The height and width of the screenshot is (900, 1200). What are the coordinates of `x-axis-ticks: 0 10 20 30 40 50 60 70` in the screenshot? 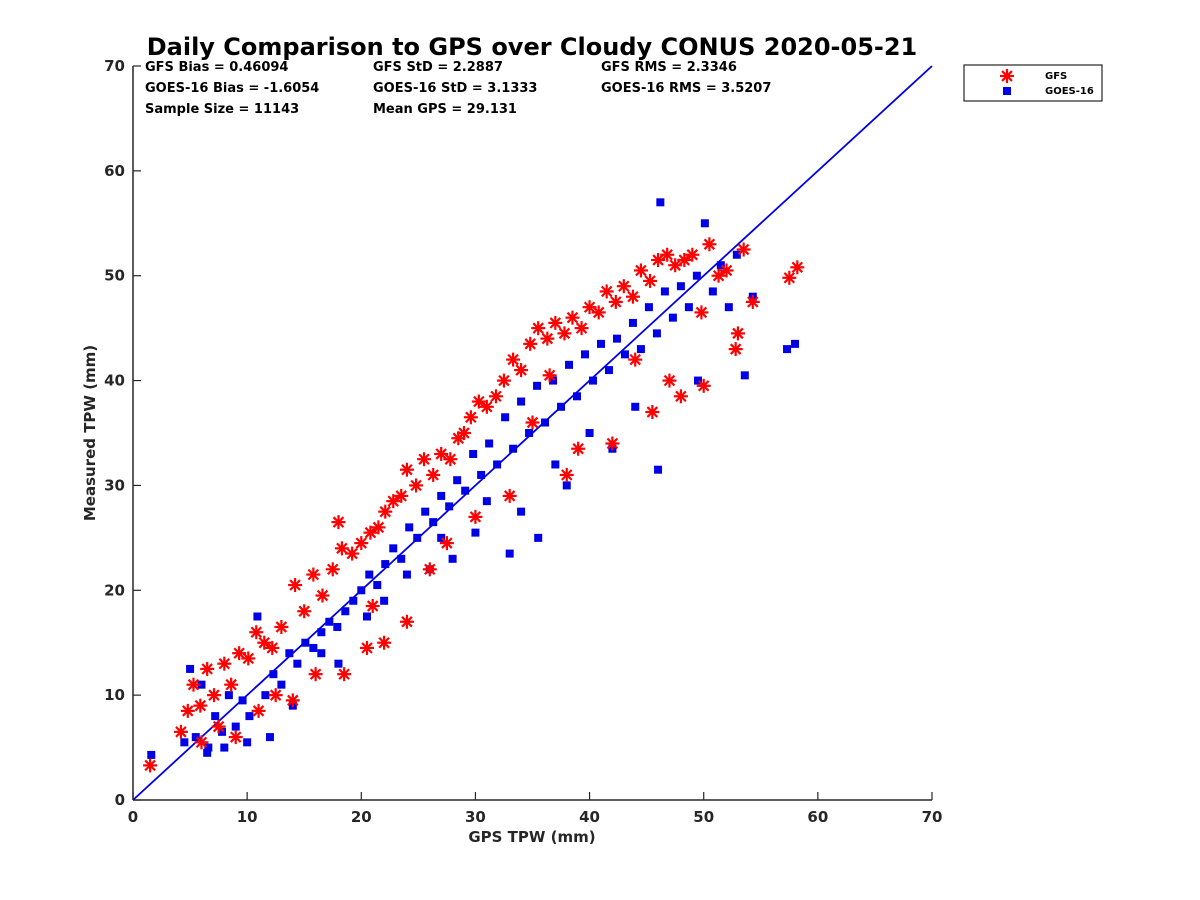 It's located at (535, 809).